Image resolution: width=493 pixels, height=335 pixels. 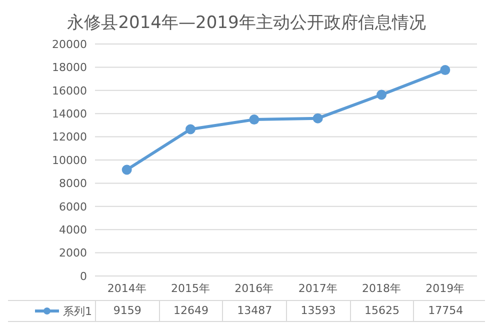 What do you see at coordinates (83, 276) in the screenshot?
I see `y-tick-label: 0` at bounding box center [83, 276].